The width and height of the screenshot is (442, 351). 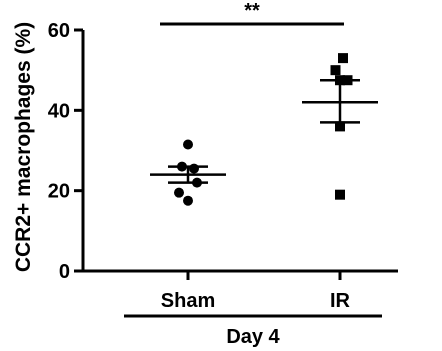 What do you see at coordinates (253, 337) in the screenshot?
I see `group-label: Day 4` at bounding box center [253, 337].